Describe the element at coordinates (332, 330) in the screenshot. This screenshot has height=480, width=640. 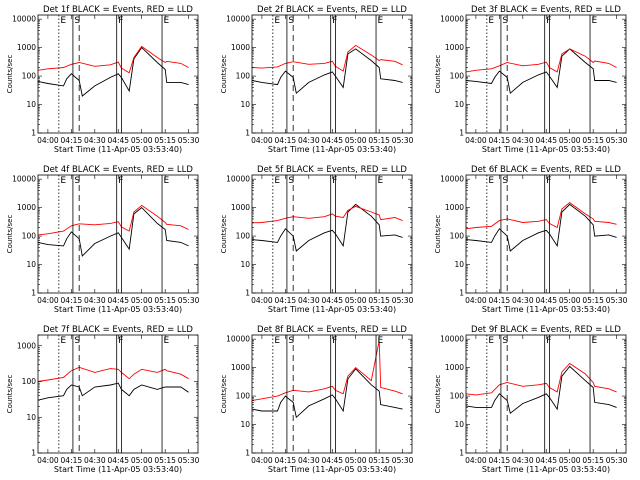
I see `panel-title: Det 8f BLACK = Events, RED = LLD` at that location.